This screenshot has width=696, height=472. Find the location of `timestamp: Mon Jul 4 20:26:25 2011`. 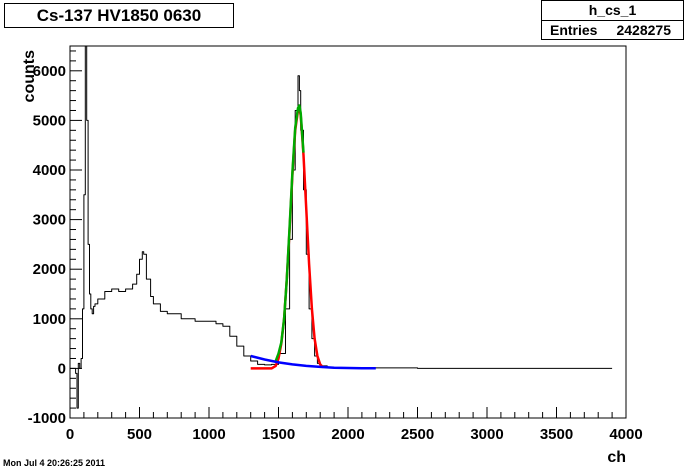

timestamp: Mon Jul 4 20:26:25 2011 is located at coordinates (54, 463).